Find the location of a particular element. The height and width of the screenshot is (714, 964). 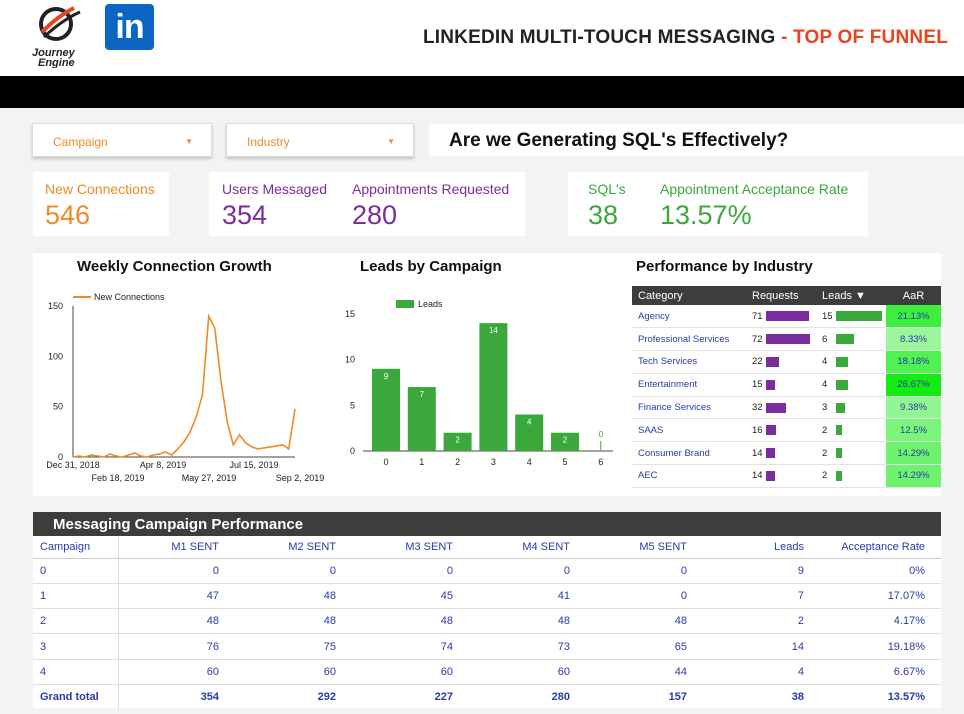

grand-total-row: Grand total 354 292 227 280 157 38 13.57% is located at coordinates (487, 696).